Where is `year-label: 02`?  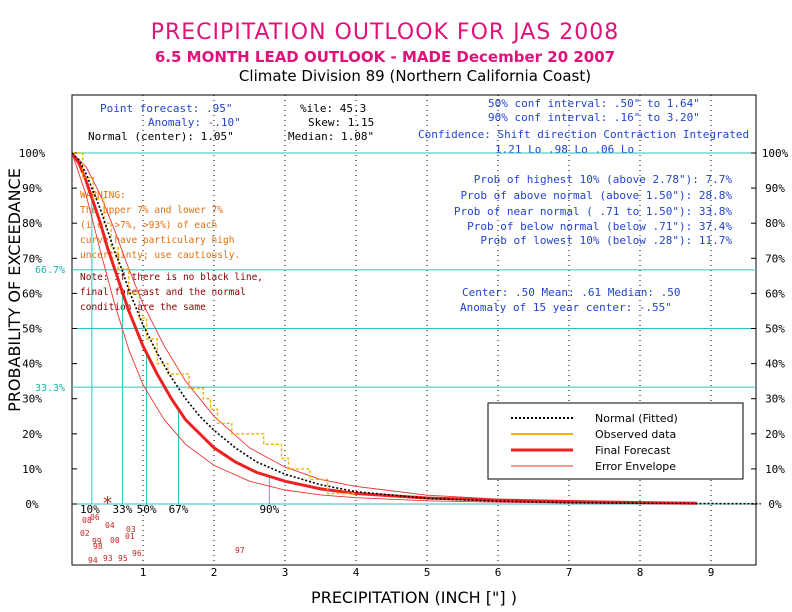 year-label: 02 is located at coordinates (85, 533).